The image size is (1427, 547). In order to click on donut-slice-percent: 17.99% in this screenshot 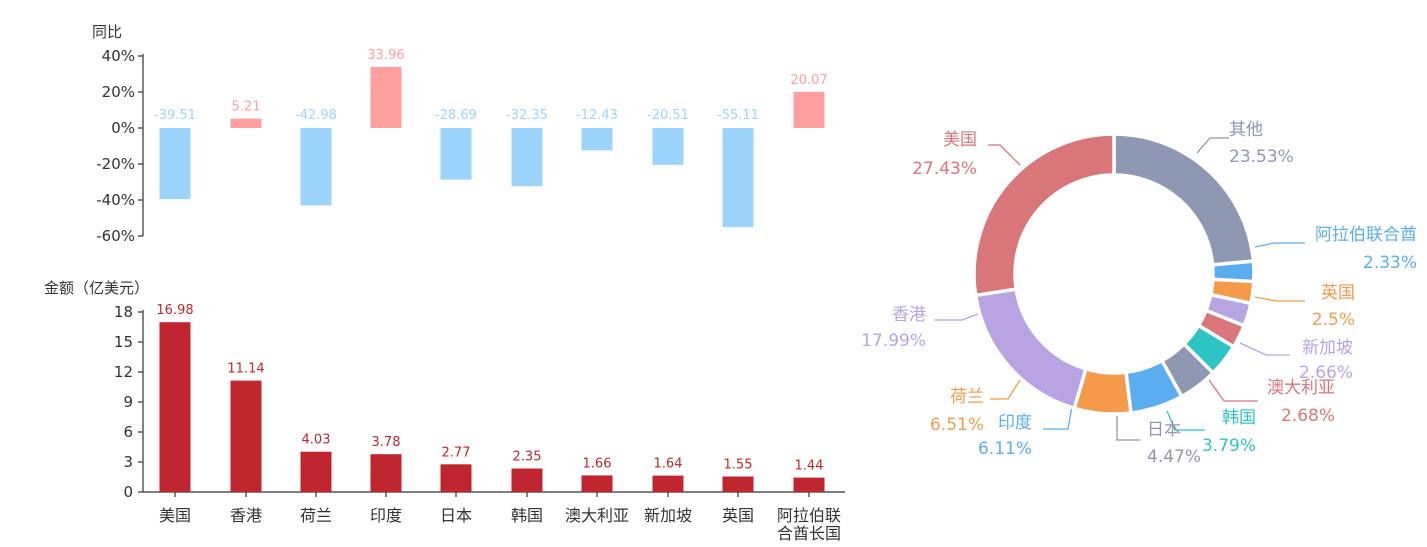, I will do `click(893, 341)`.